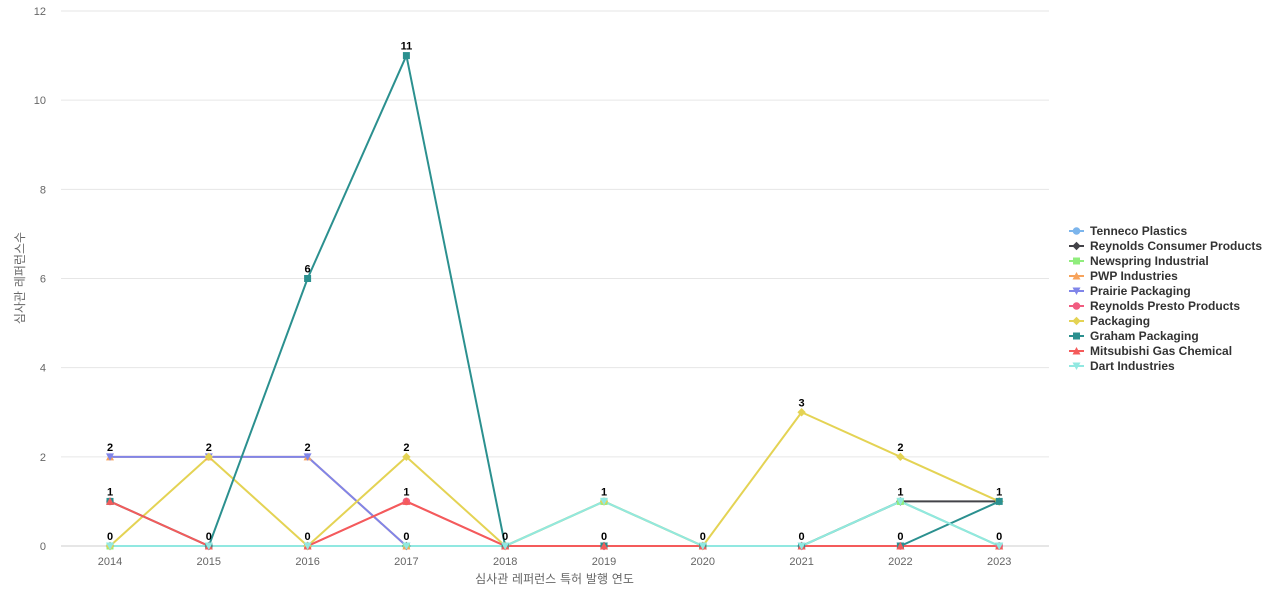 Image resolution: width=1280 pixels, height=600 pixels. Describe the element at coordinates (407, 47) in the screenshot. I see `data-label: 11` at that location.